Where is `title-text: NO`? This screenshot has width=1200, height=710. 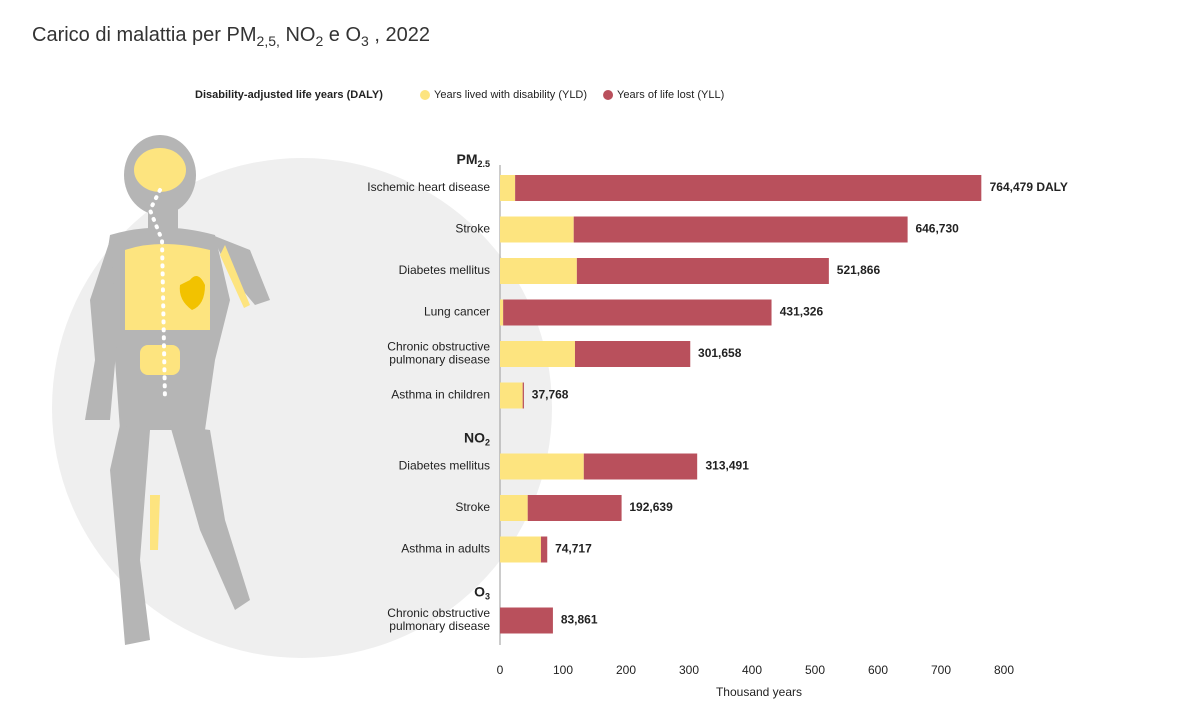
title-text: NO is located at coordinates (298, 35).